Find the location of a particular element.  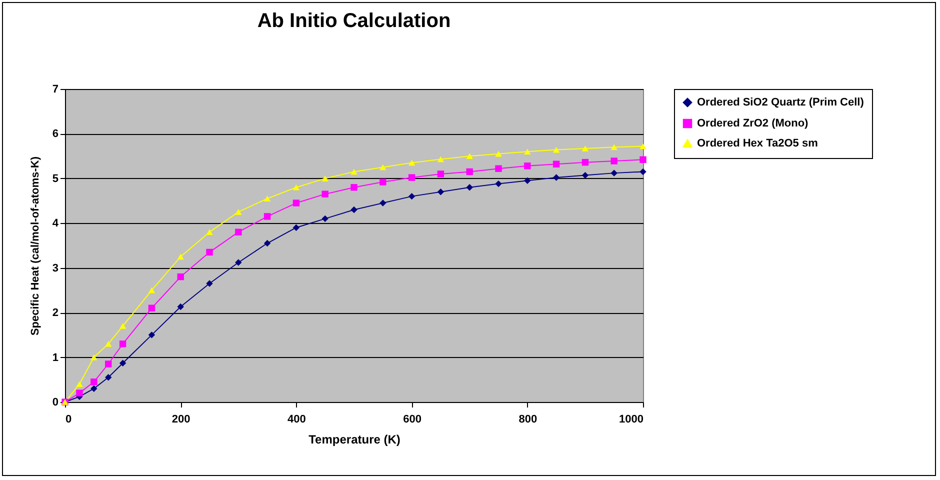

chart-title: Ab Initio Calculation is located at coordinates (354, 21).